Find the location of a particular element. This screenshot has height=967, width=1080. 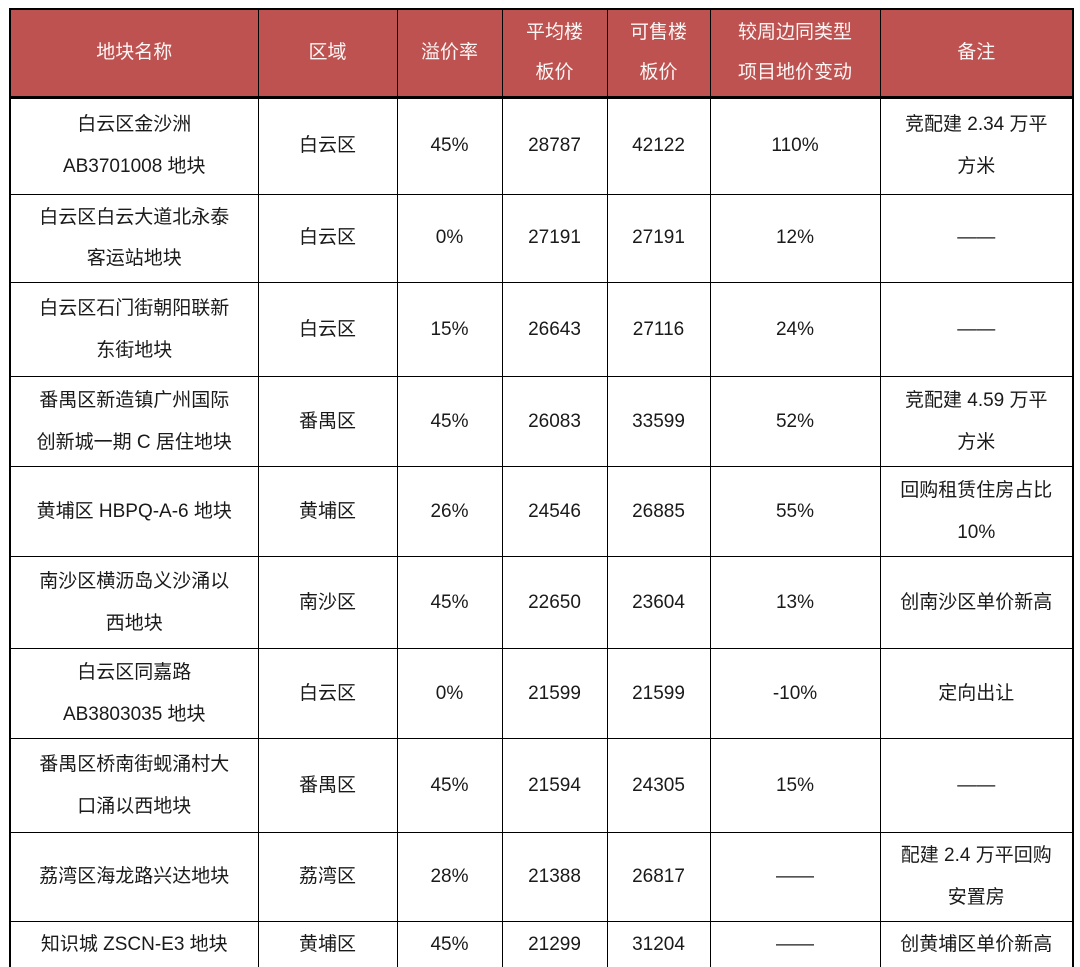

cell-sellable-floor-price: 23604 is located at coordinates (658, 603).